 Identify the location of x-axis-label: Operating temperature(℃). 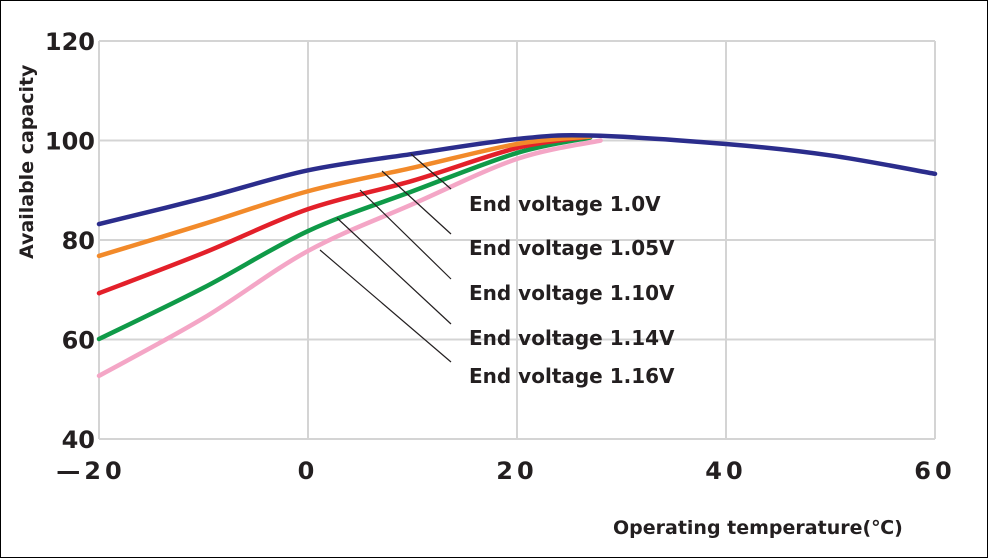
(758, 528).